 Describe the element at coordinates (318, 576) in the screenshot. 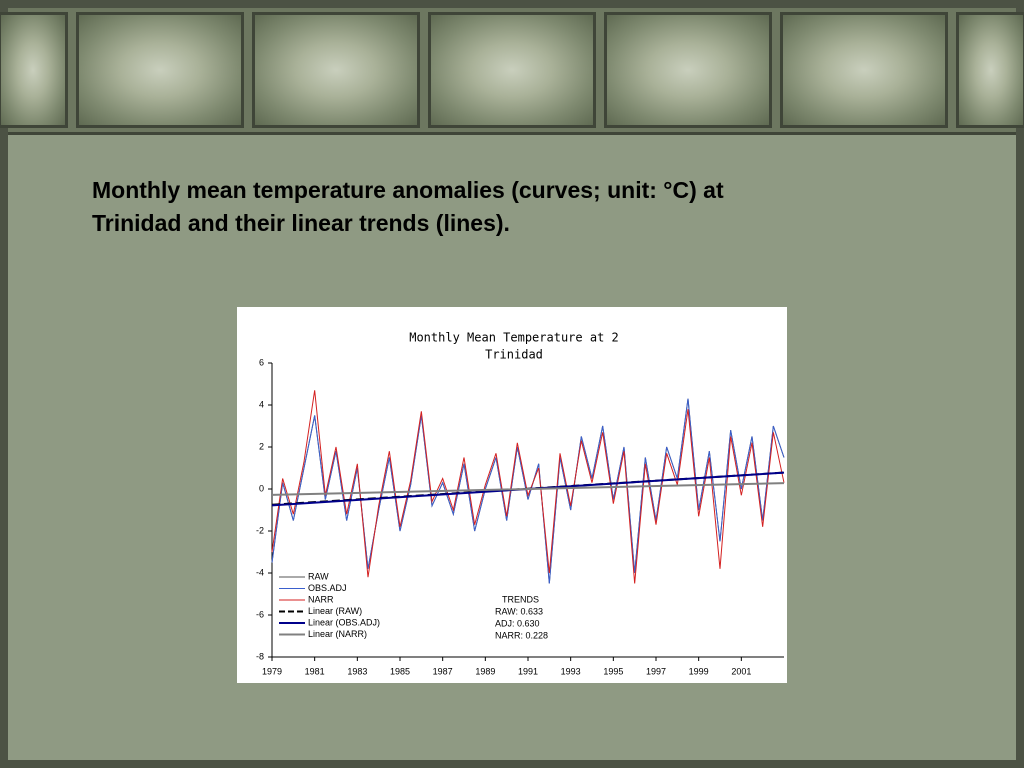

I see `legend-label: RAW` at that location.